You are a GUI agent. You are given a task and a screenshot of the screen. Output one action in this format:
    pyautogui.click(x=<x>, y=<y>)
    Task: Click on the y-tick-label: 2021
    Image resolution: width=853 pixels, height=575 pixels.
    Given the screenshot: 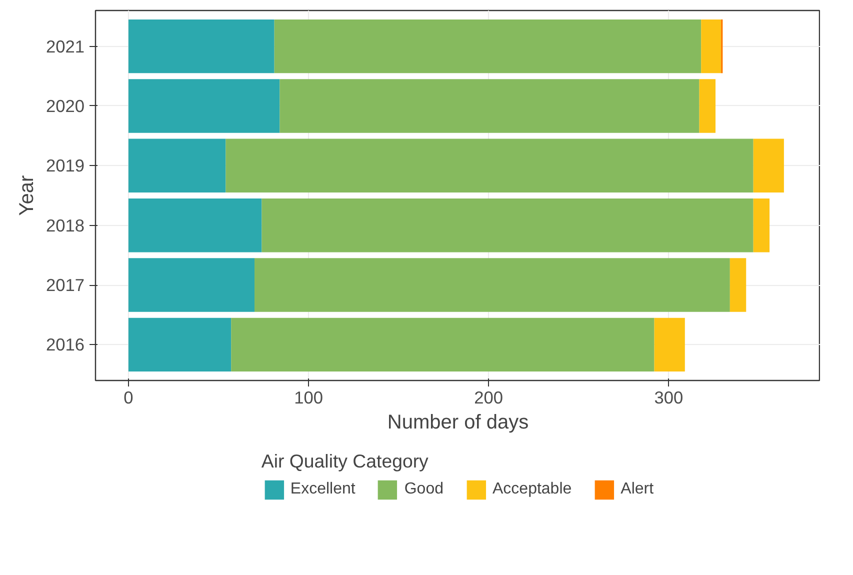 What is the action you would take?
    pyautogui.click(x=65, y=46)
    